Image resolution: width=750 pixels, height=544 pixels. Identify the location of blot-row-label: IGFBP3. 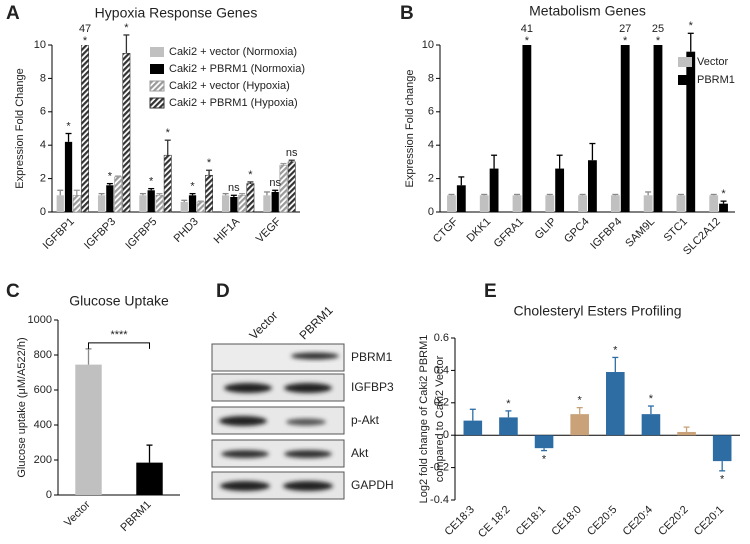
(372, 387).